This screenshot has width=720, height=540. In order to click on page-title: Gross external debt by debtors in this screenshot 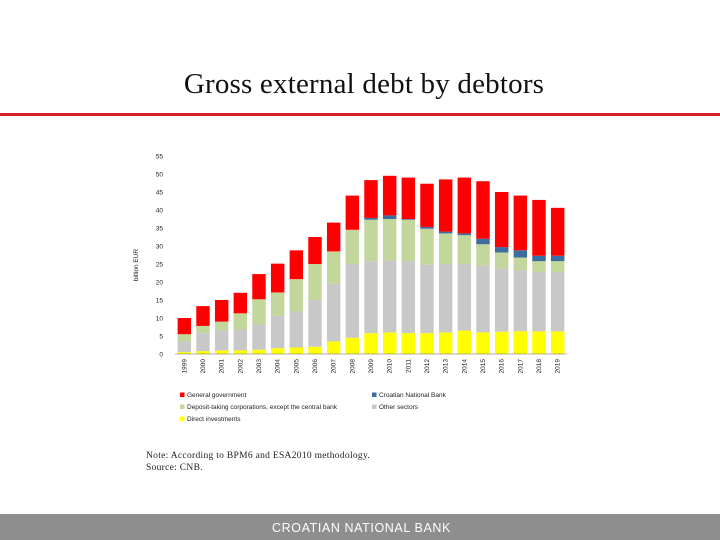, I will do `click(364, 84)`.